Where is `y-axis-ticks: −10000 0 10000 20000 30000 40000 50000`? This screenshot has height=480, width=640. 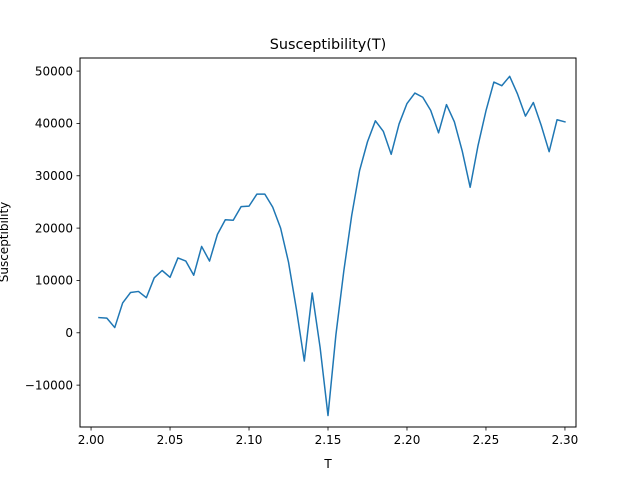 y-axis-ticks: −10000 0 10000 20000 30000 40000 50000 is located at coordinates (52, 228).